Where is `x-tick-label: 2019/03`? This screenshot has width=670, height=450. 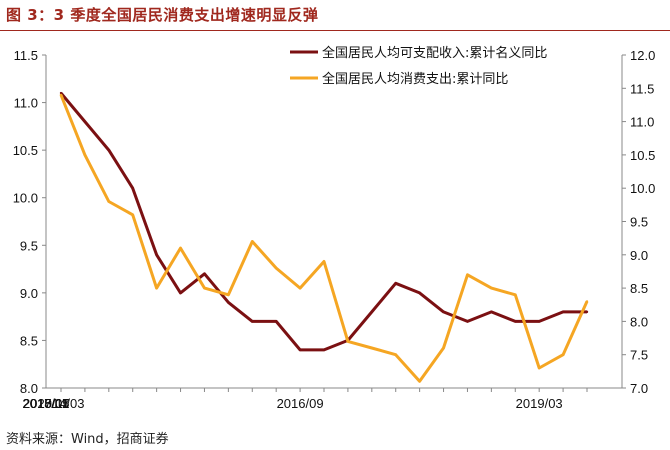 x-tick-label: 2019/03 is located at coordinates (539, 403).